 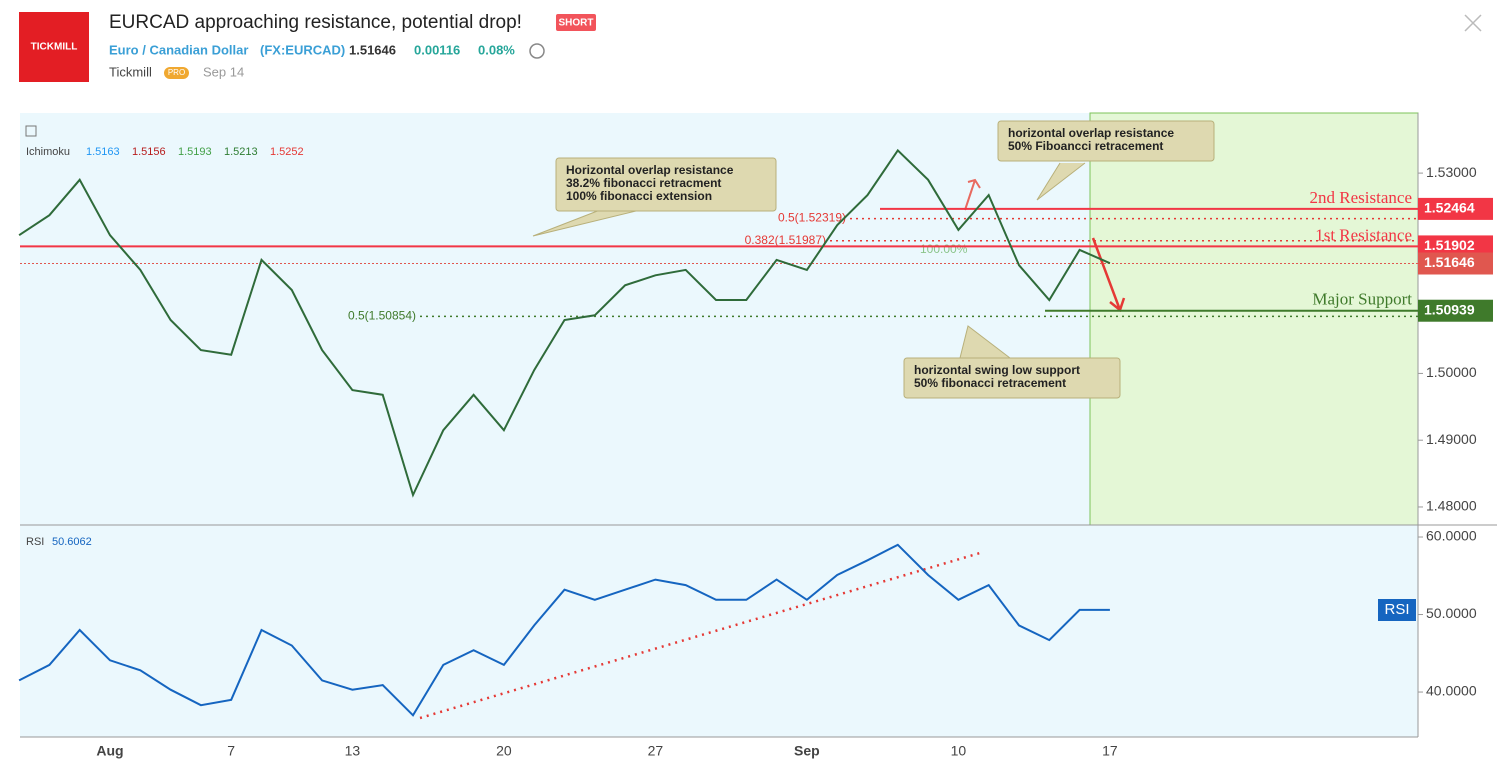 I want to click on x-tick-label: Aug, so click(x=109, y=751).